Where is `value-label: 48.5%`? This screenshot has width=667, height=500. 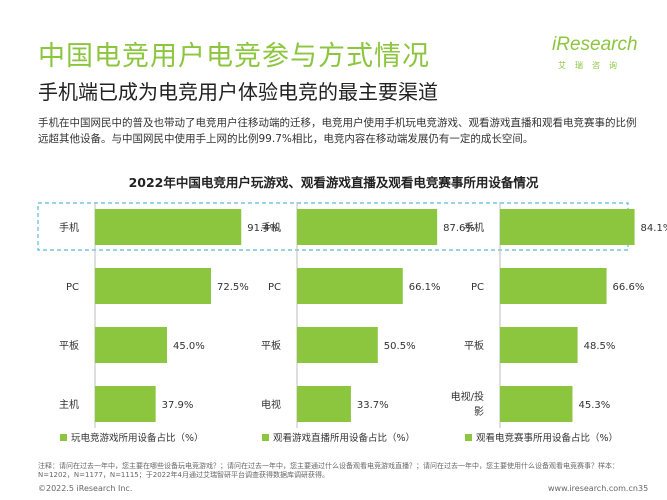
value-label: 48.5% is located at coordinates (600, 346).